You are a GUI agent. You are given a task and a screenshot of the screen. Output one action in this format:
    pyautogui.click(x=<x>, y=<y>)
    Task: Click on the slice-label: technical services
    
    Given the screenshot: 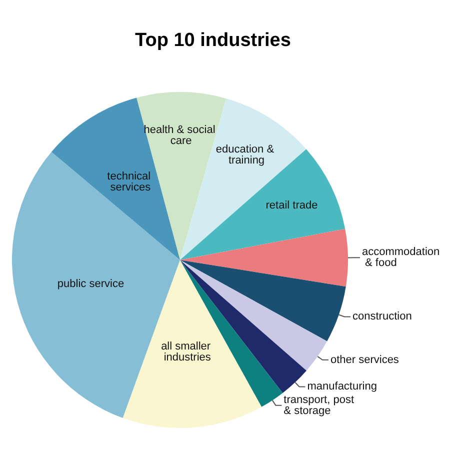 What is the action you would take?
    pyautogui.click(x=130, y=182)
    